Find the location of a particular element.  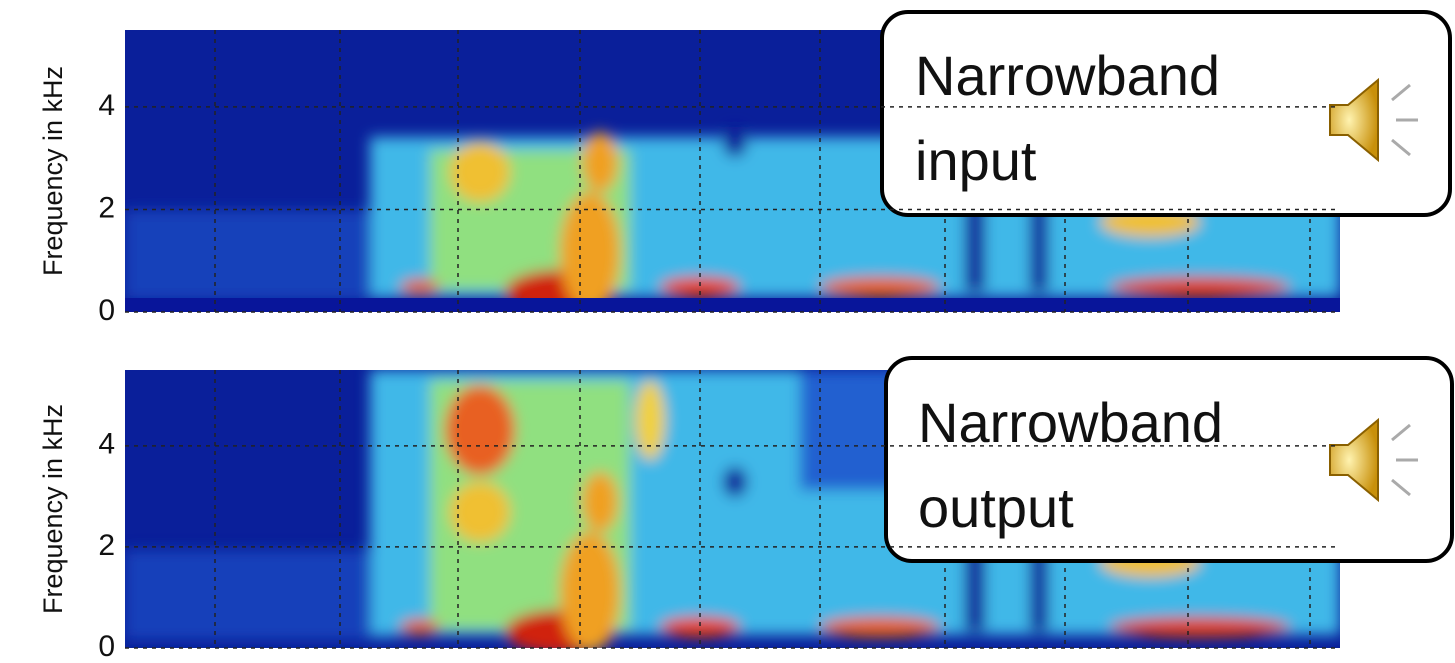

callout: Narrowband output is located at coordinates (1169, 459).